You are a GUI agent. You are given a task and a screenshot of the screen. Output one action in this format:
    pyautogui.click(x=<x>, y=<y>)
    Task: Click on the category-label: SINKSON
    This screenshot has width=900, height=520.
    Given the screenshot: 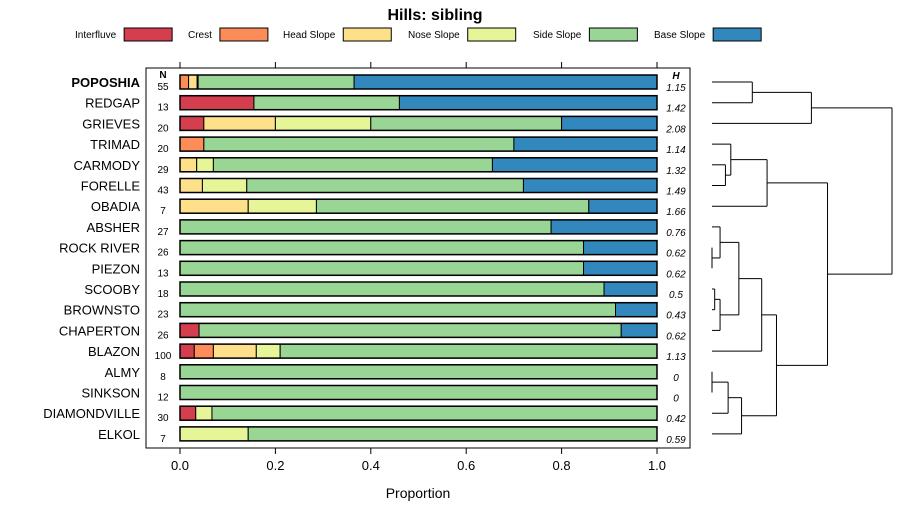 What is the action you would take?
    pyautogui.click(x=110, y=393)
    